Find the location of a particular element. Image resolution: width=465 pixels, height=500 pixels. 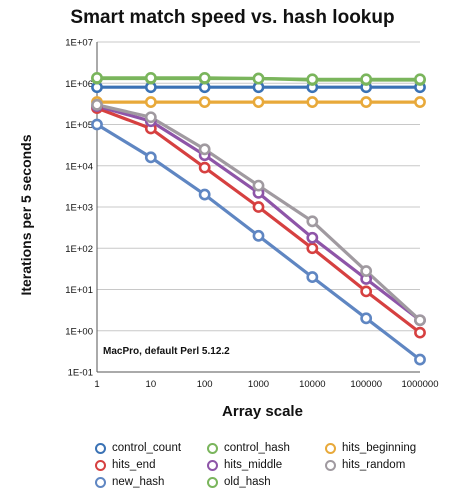

y-tick-label: 1E+05 is located at coordinates (79, 125).